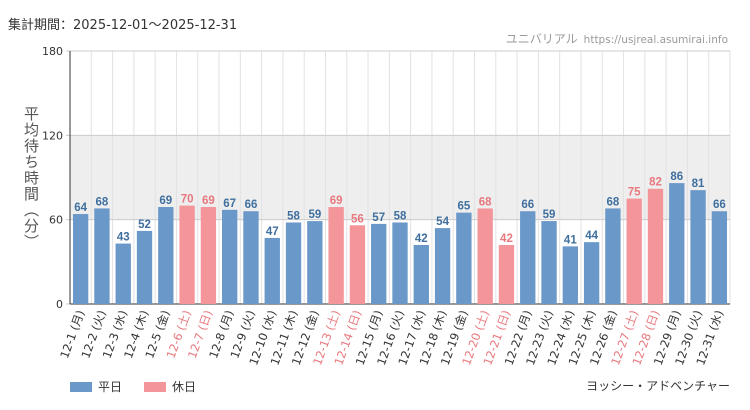 The width and height of the screenshot is (750, 410). I want to click on site-name: ユニバリアル, so click(541, 39).